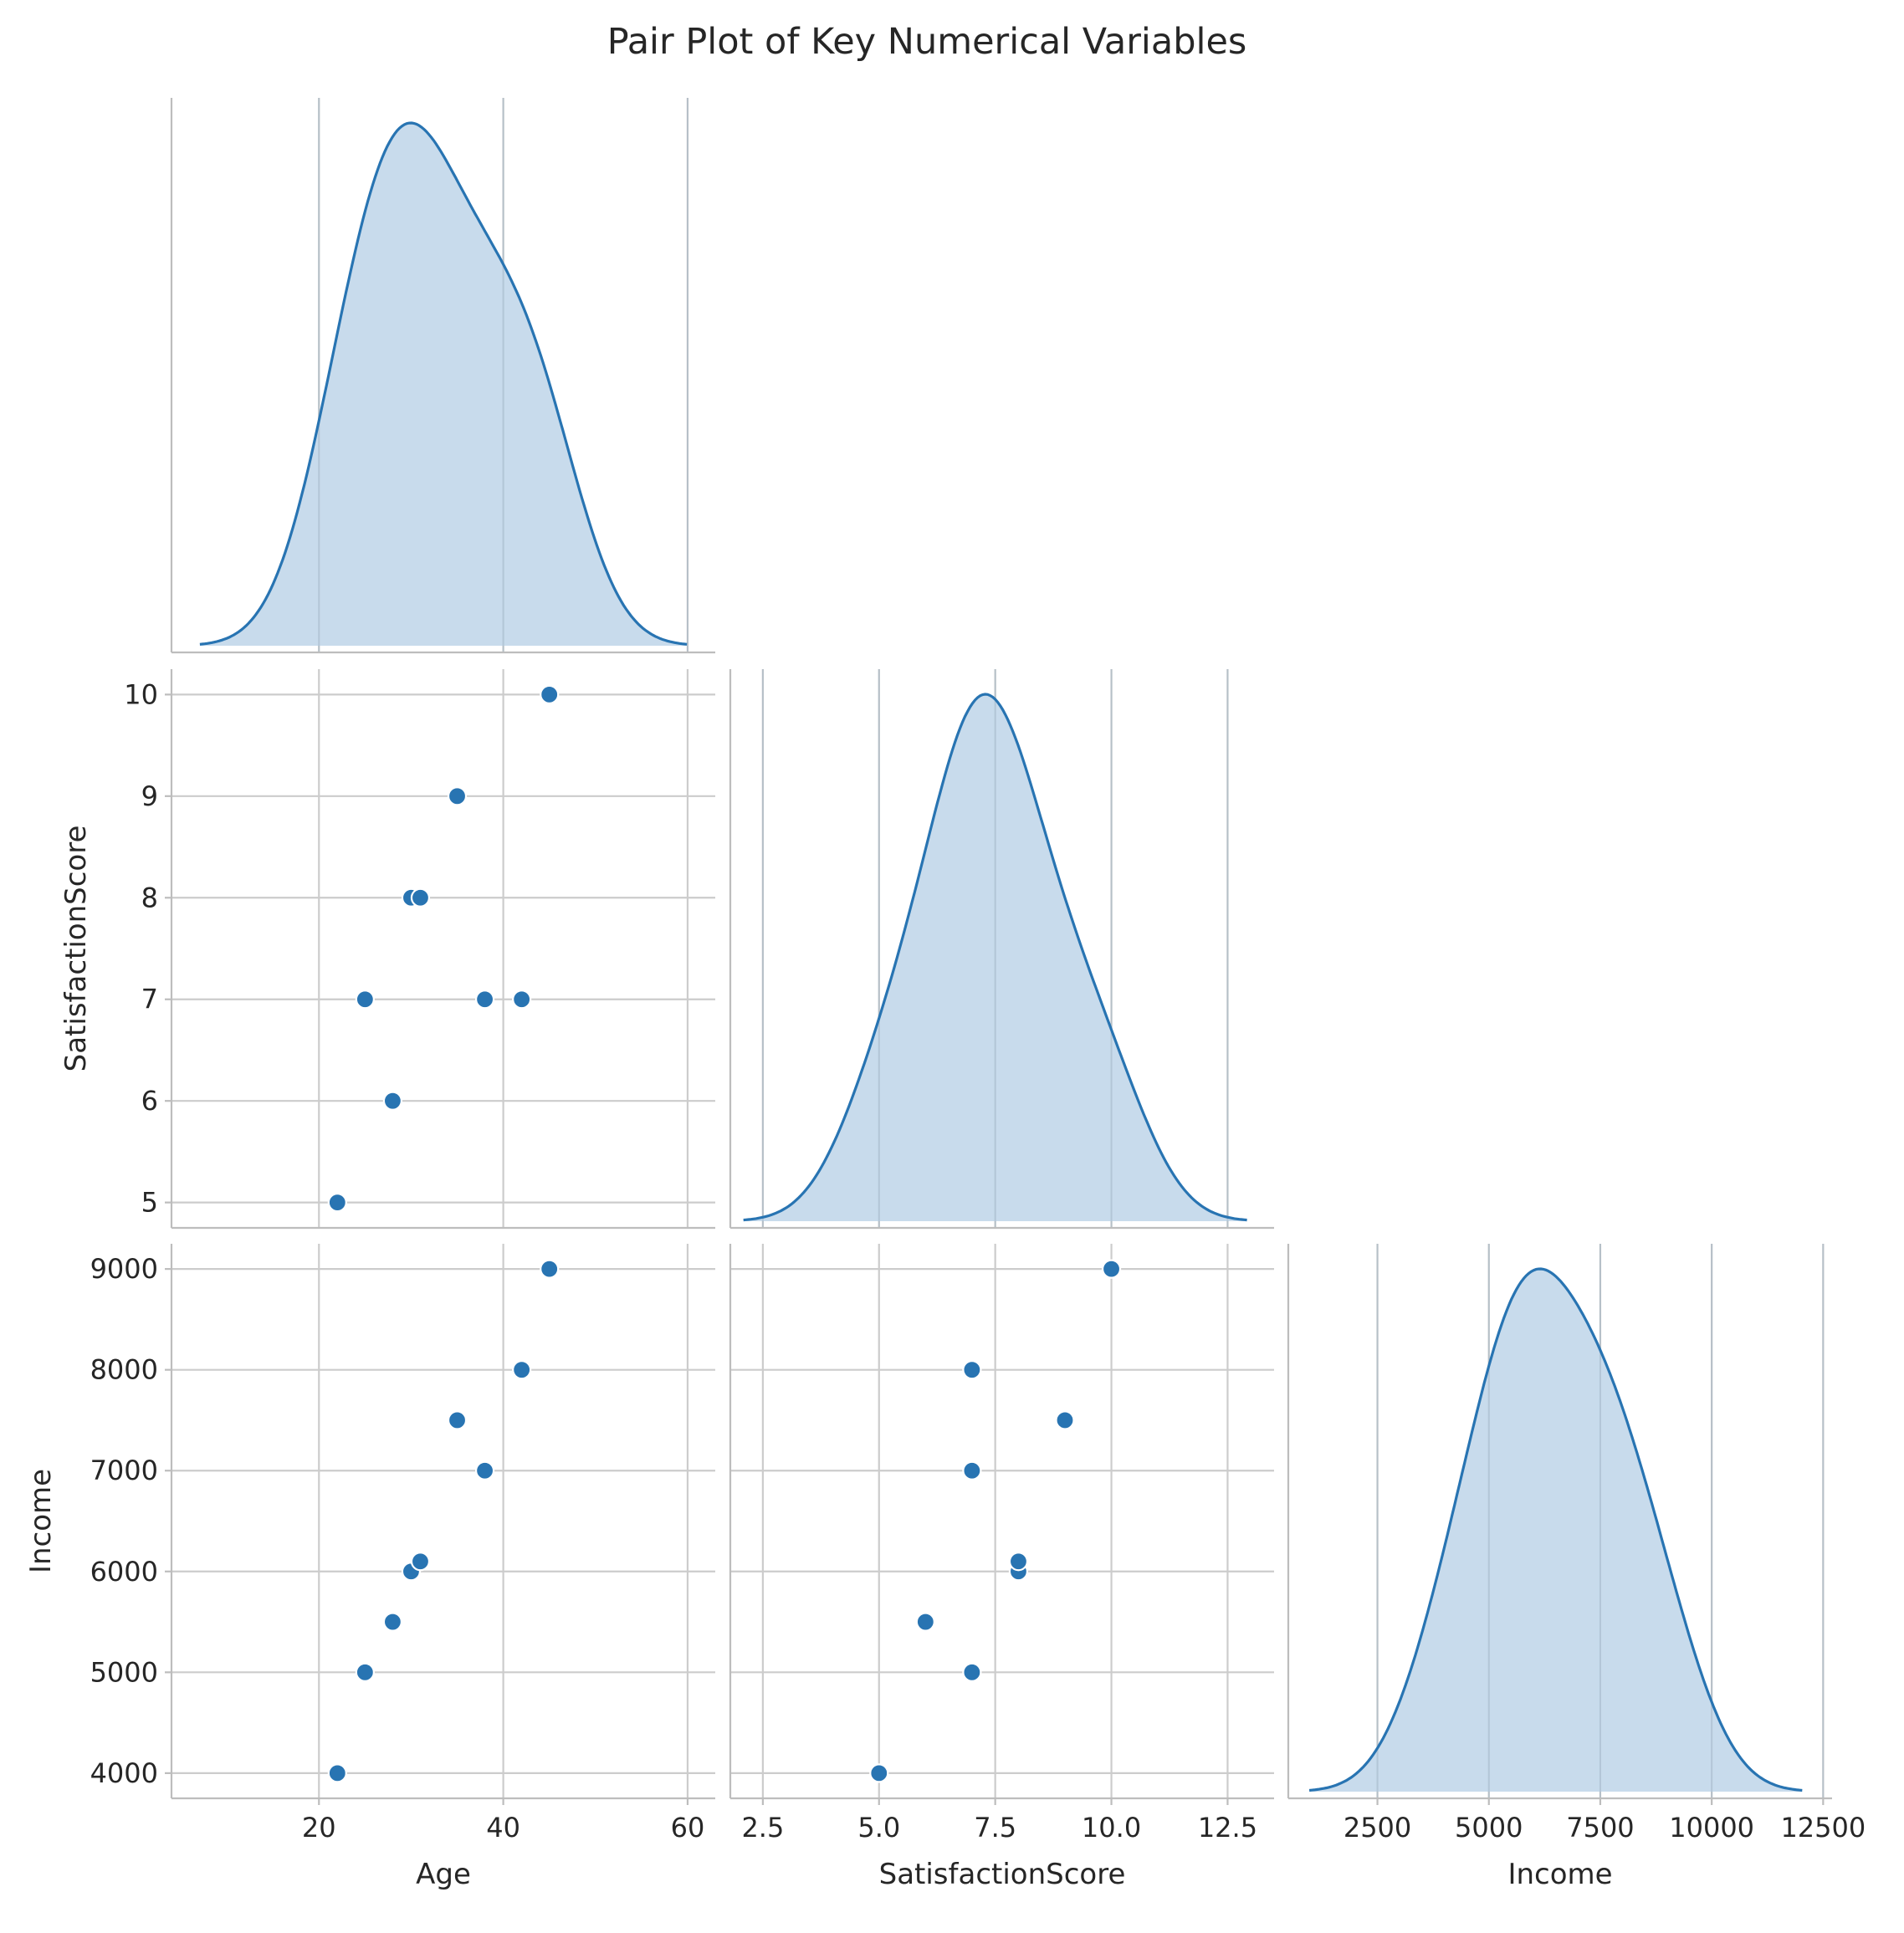 This screenshot has width=1904, height=1933. What do you see at coordinates (1600, 1828) in the screenshot?
I see `xtick-label-income-2: 7500` at bounding box center [1600, 1828].